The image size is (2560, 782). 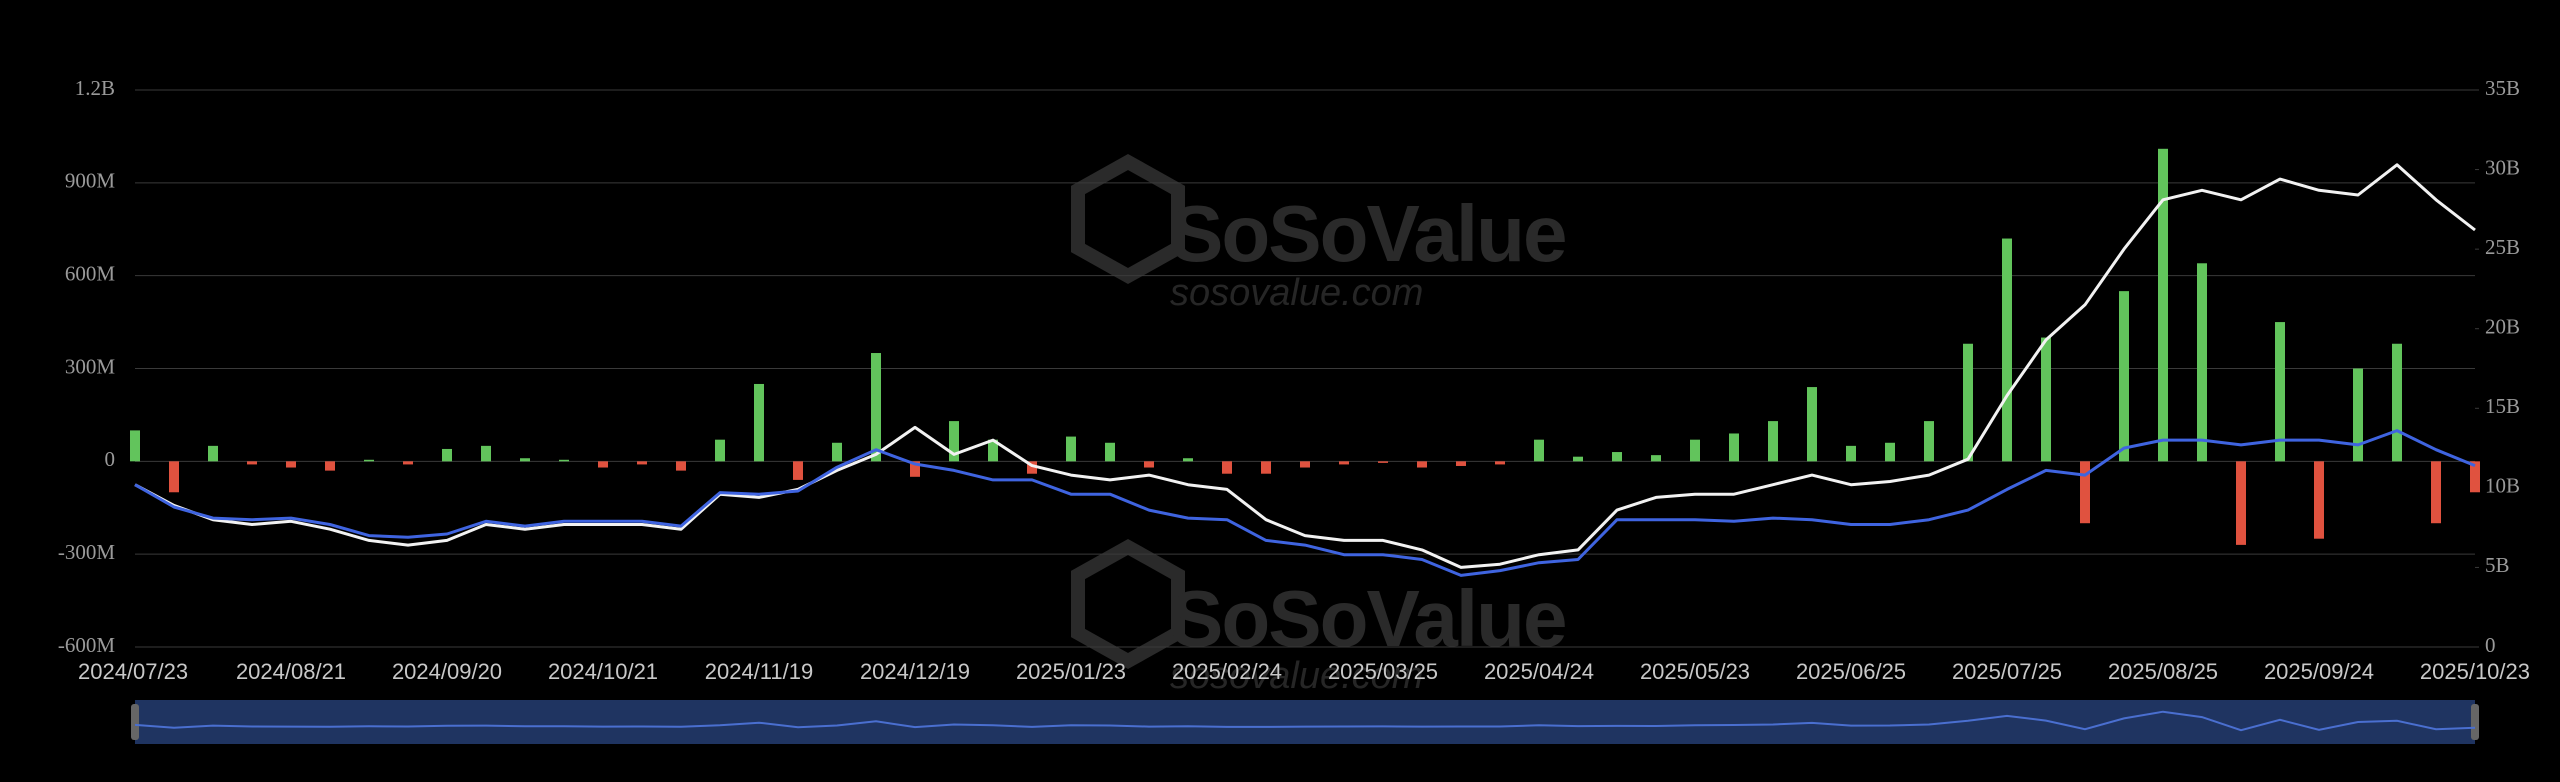 What do you see at coordinates (2502, 327) in the screenshot?
I see `y2-tick-label: 20B` at bounding box center [2502, 327].